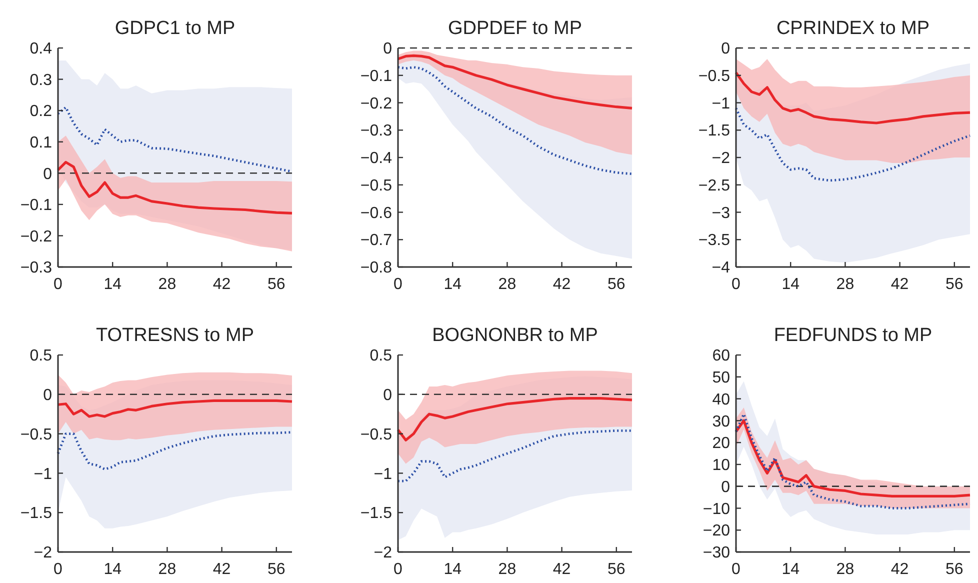 The width and height of the screenshot is (978, 583). Describe the element at coordinates (721, 268) in the screenshot. I see `y-tick-label: −4` at that location.